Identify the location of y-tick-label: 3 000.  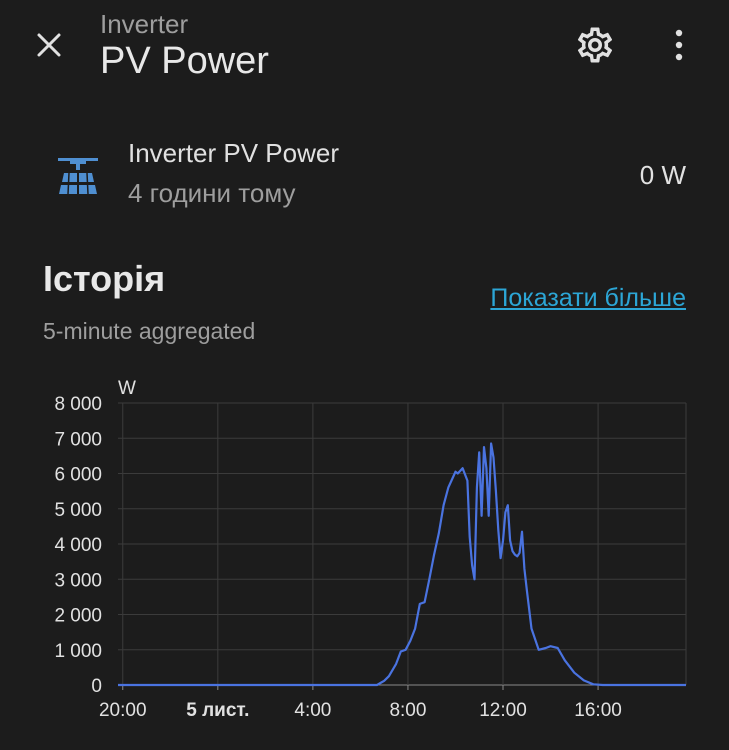
(78, 580).